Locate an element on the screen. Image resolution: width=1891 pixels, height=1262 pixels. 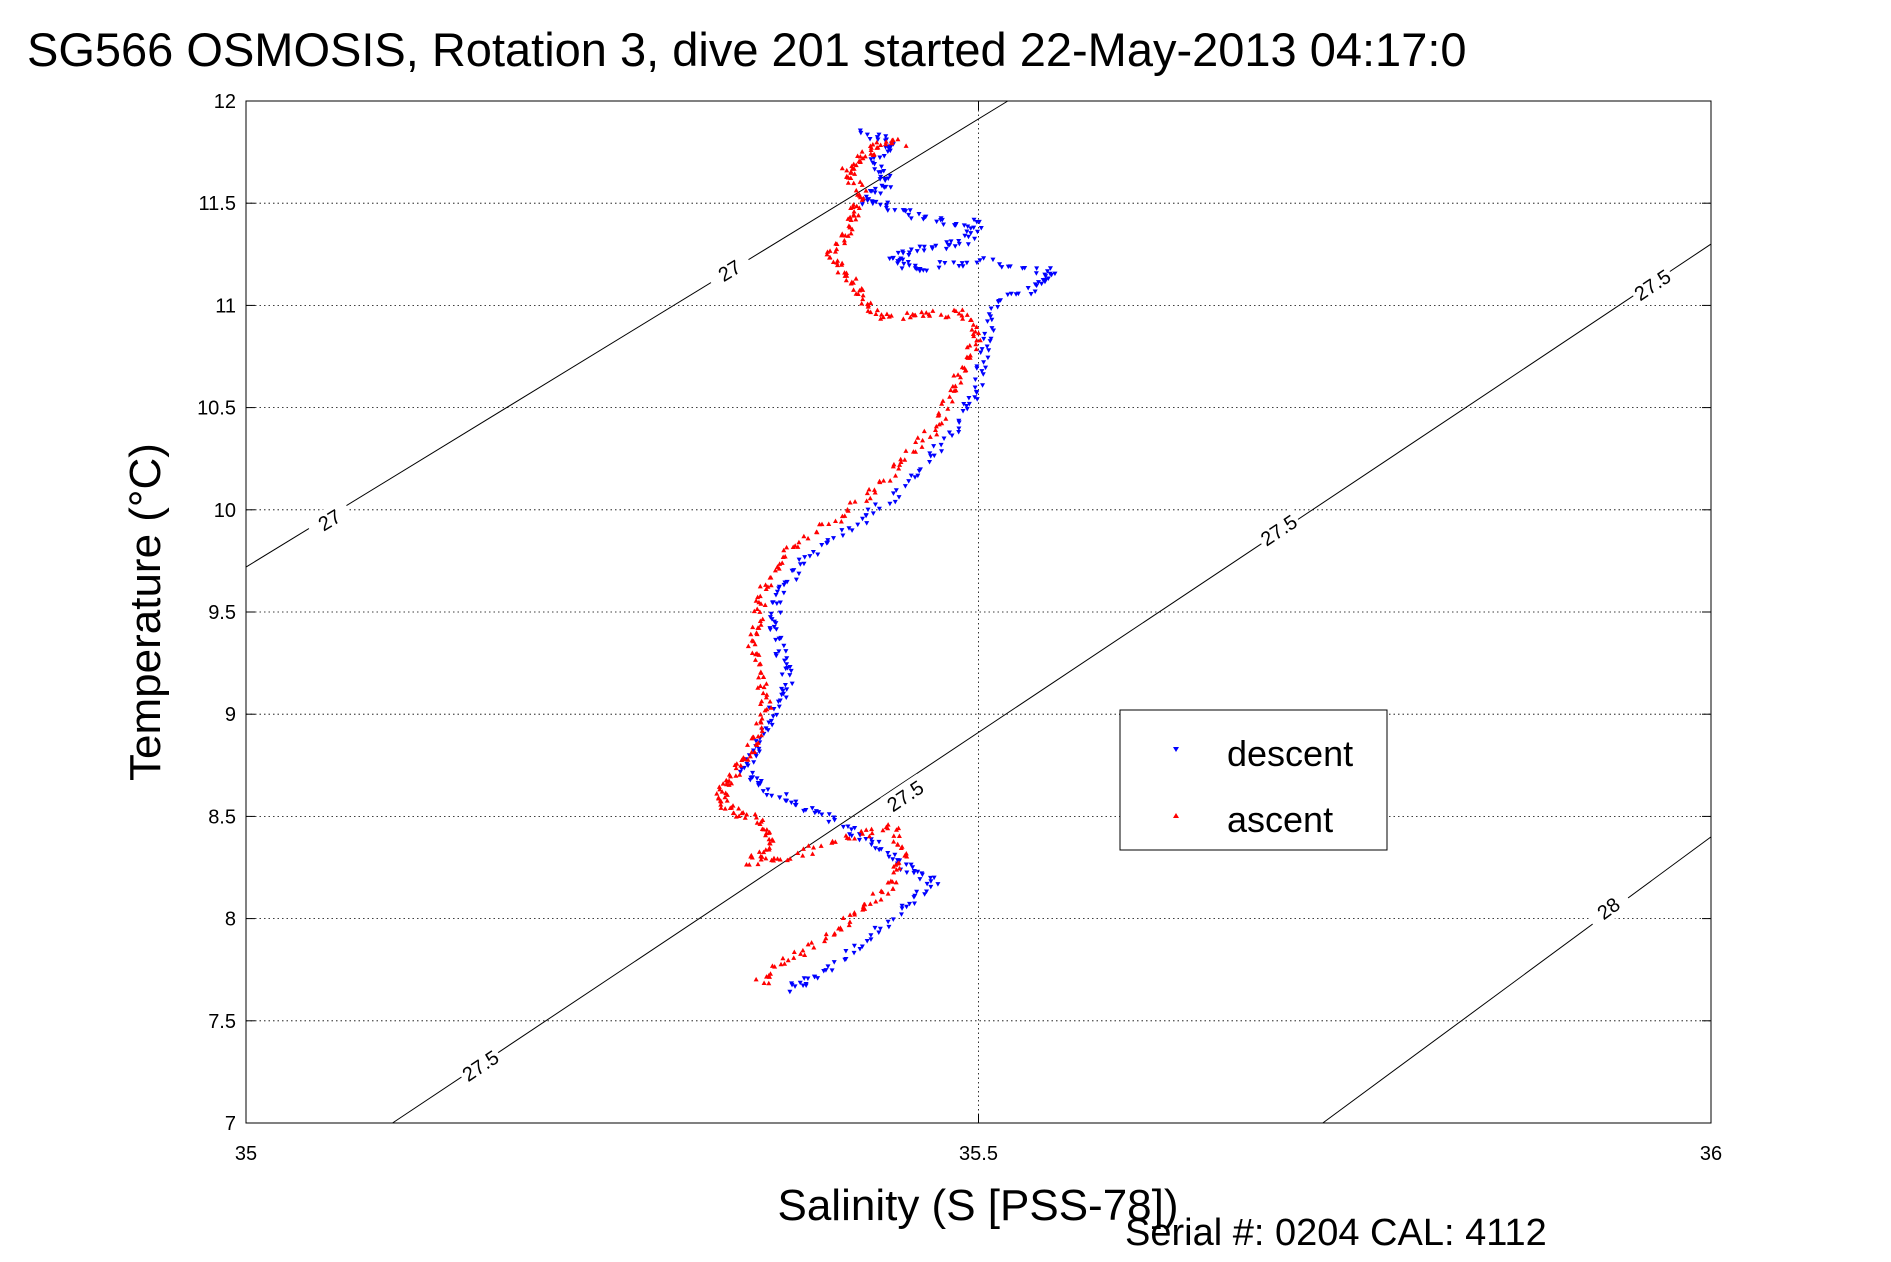
contour-label-bg is located at coordinates (1652, 285).